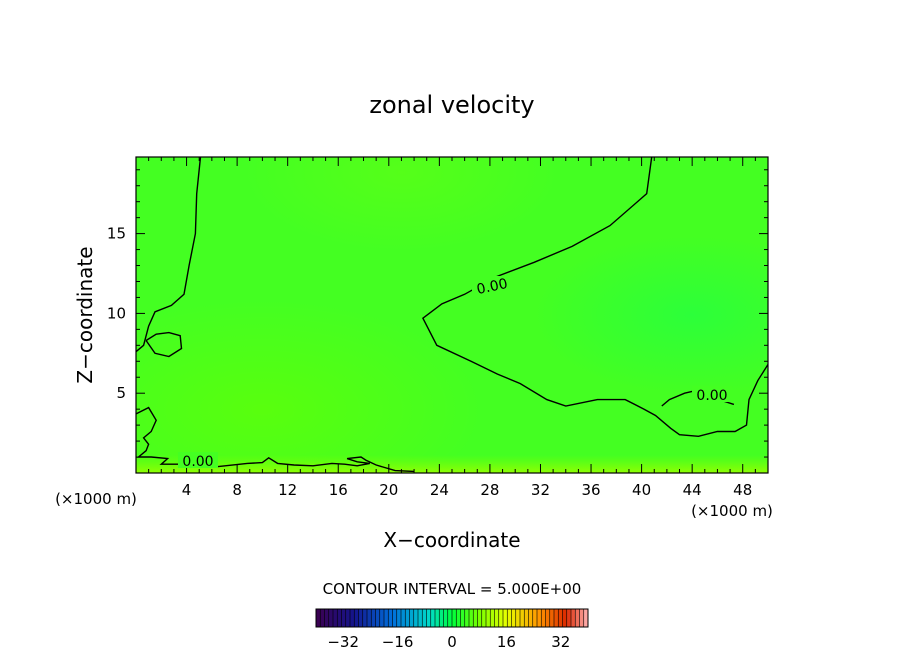 The image size is (904, 654). I want to click on x-tick-label: 12, so click(287, 490).